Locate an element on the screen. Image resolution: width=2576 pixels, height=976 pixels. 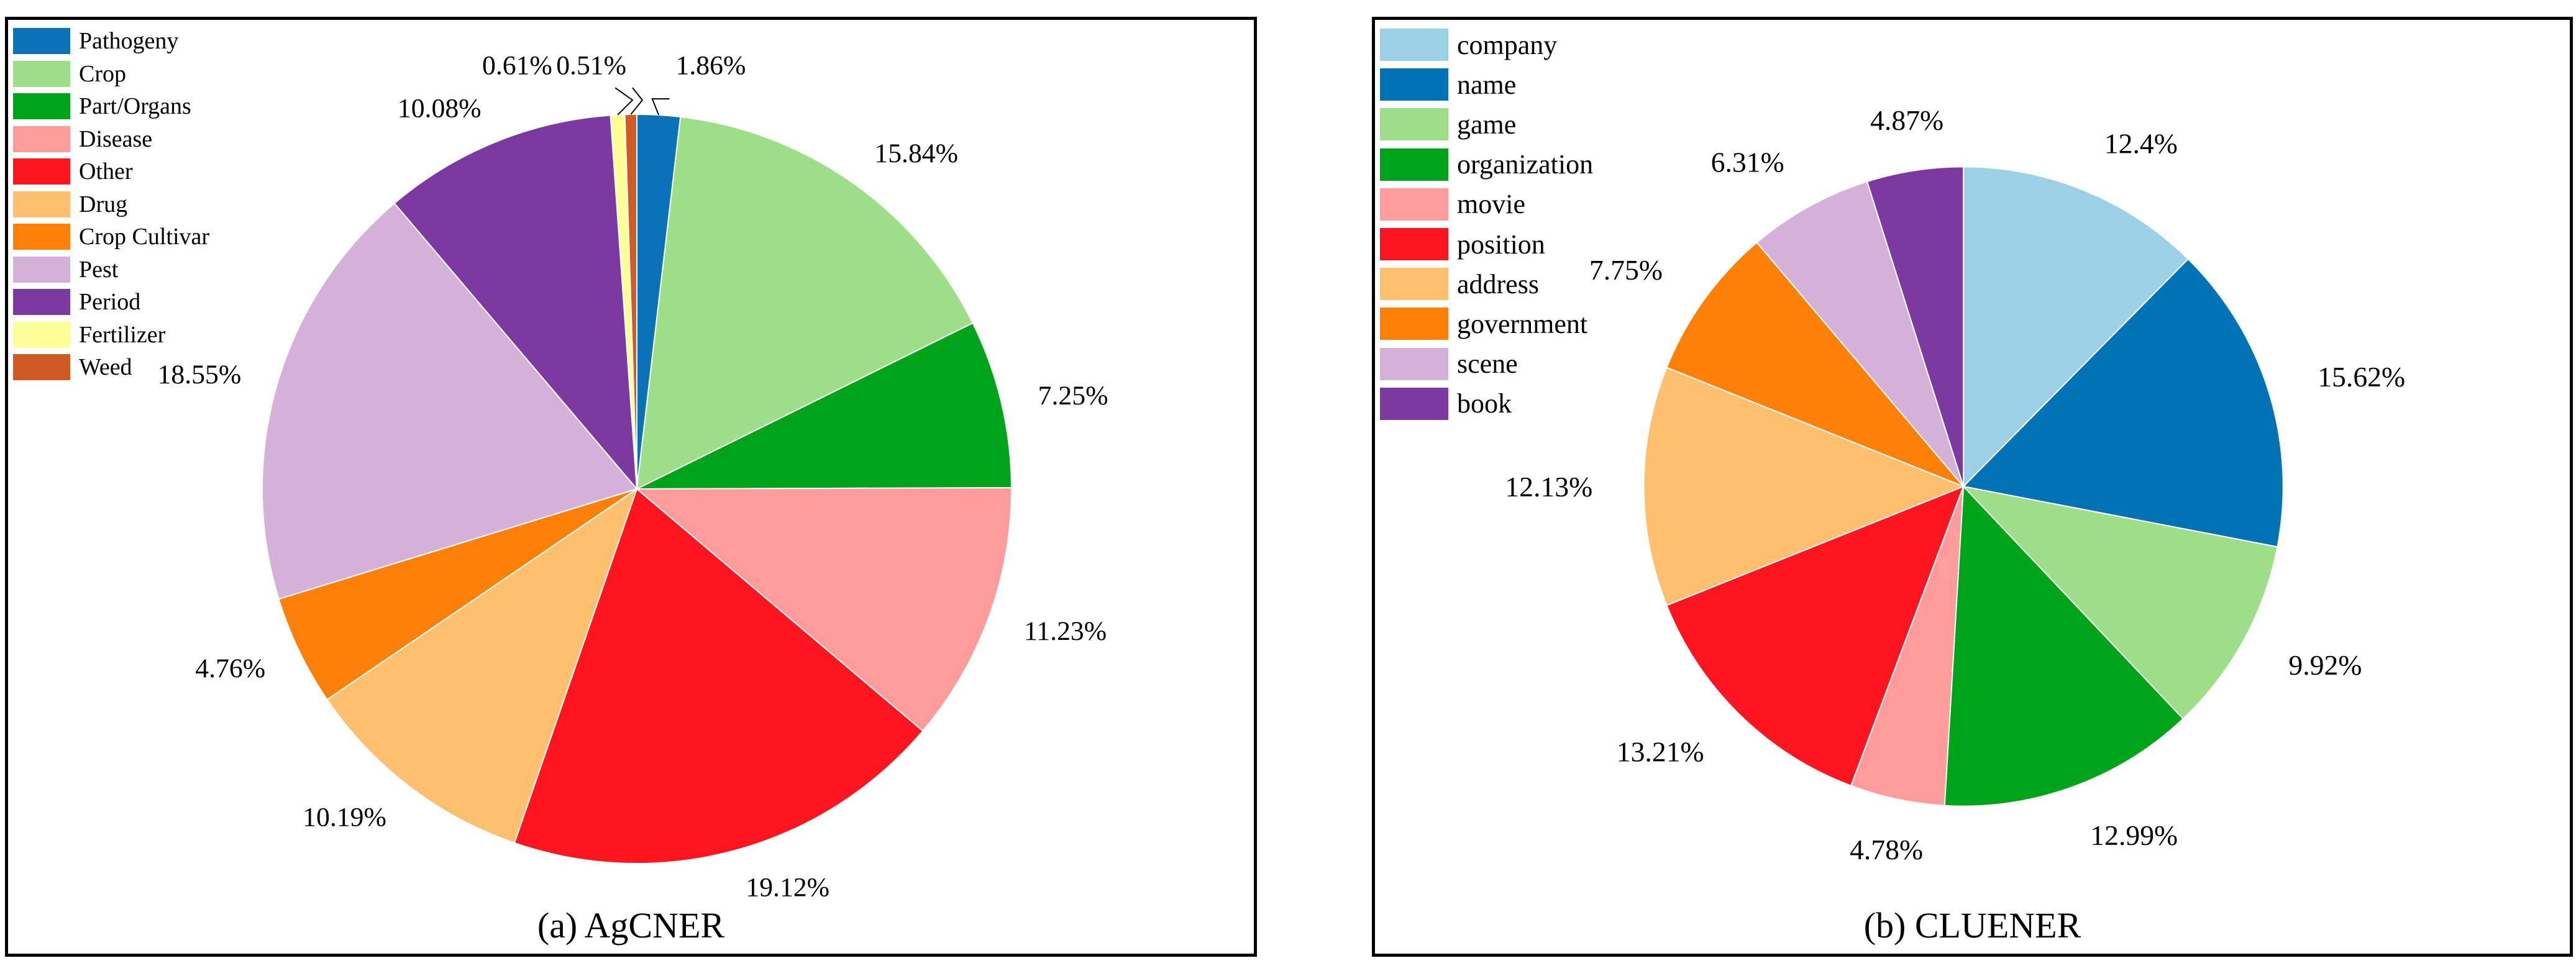
legend-item-name: name is located at coordinates (1486, 84).